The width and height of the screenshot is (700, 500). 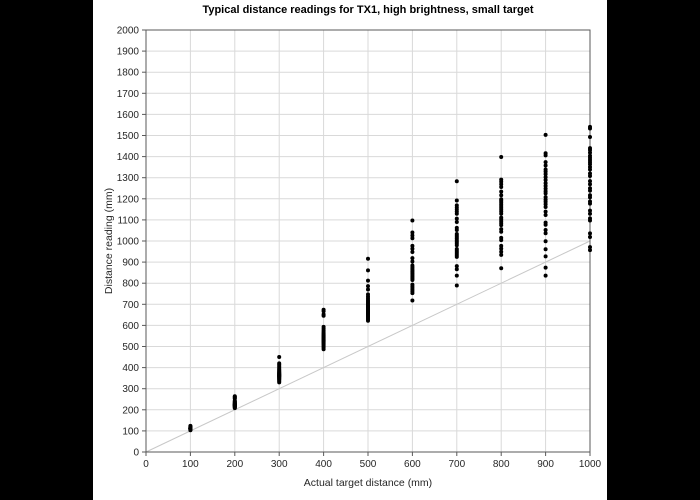 I want to click on y-tick-label: 1700, so click(x=128, y=94).